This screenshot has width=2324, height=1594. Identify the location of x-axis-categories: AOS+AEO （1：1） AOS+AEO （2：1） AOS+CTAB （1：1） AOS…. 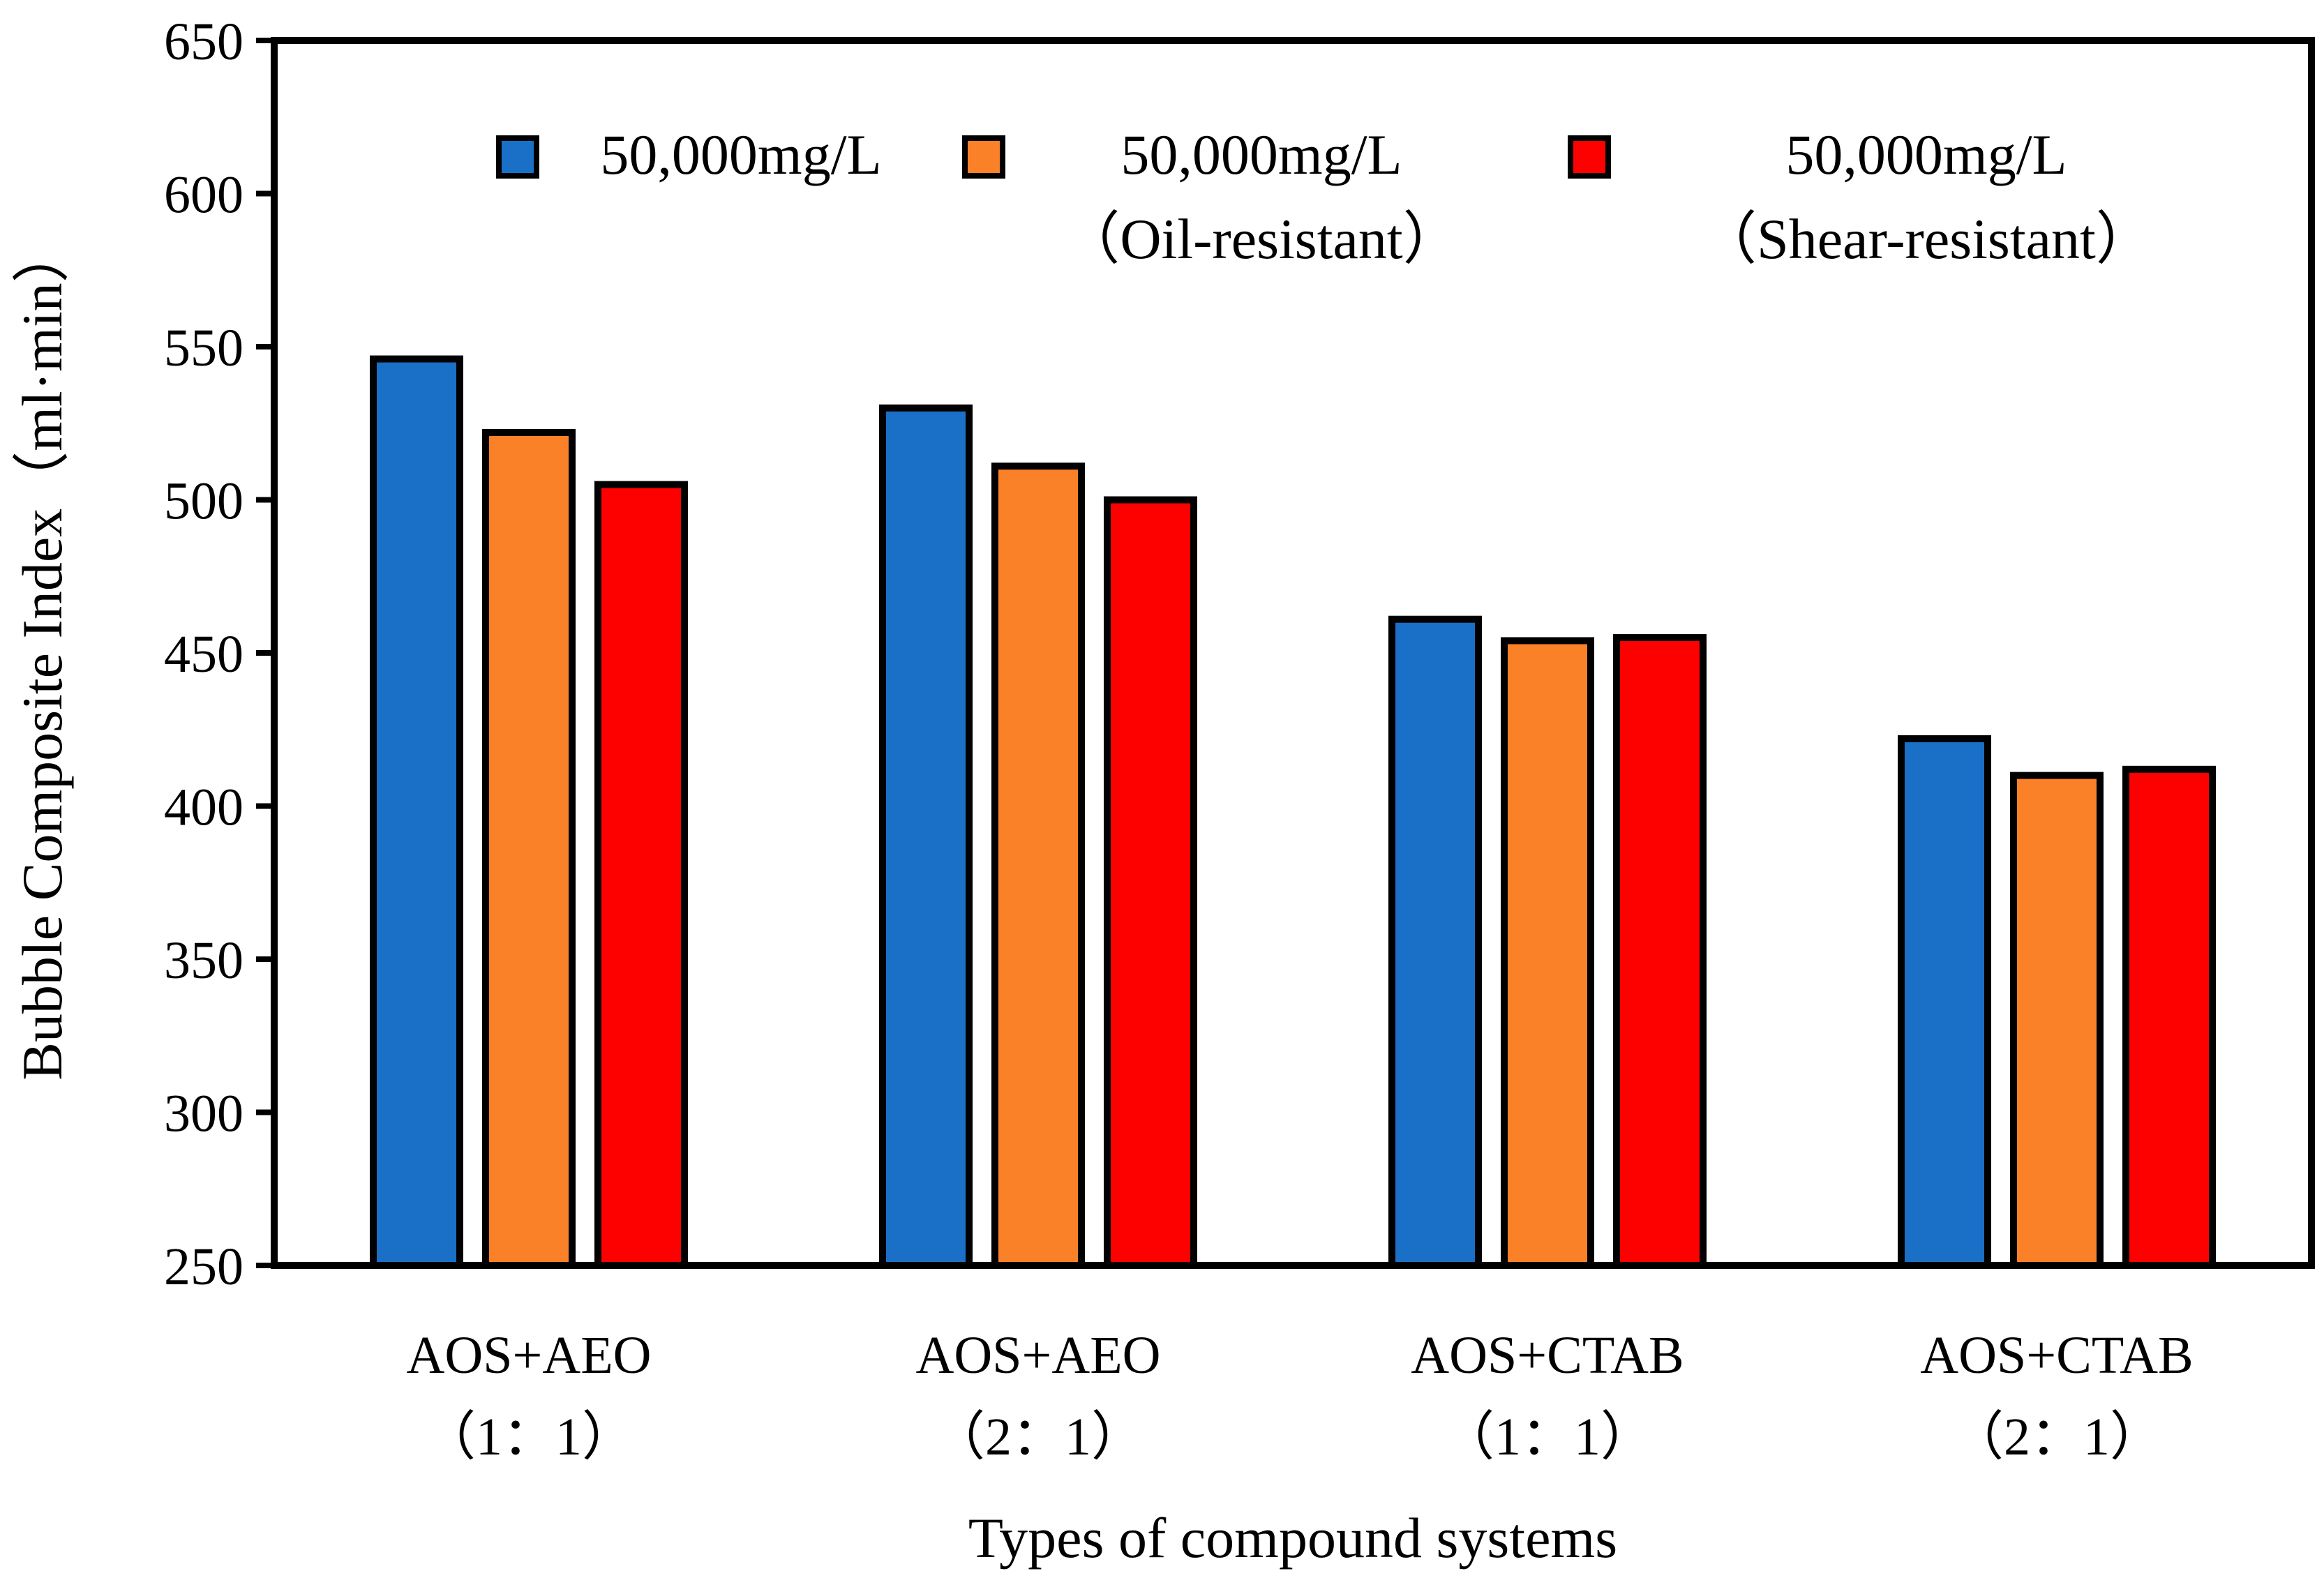
(1299, 1396).